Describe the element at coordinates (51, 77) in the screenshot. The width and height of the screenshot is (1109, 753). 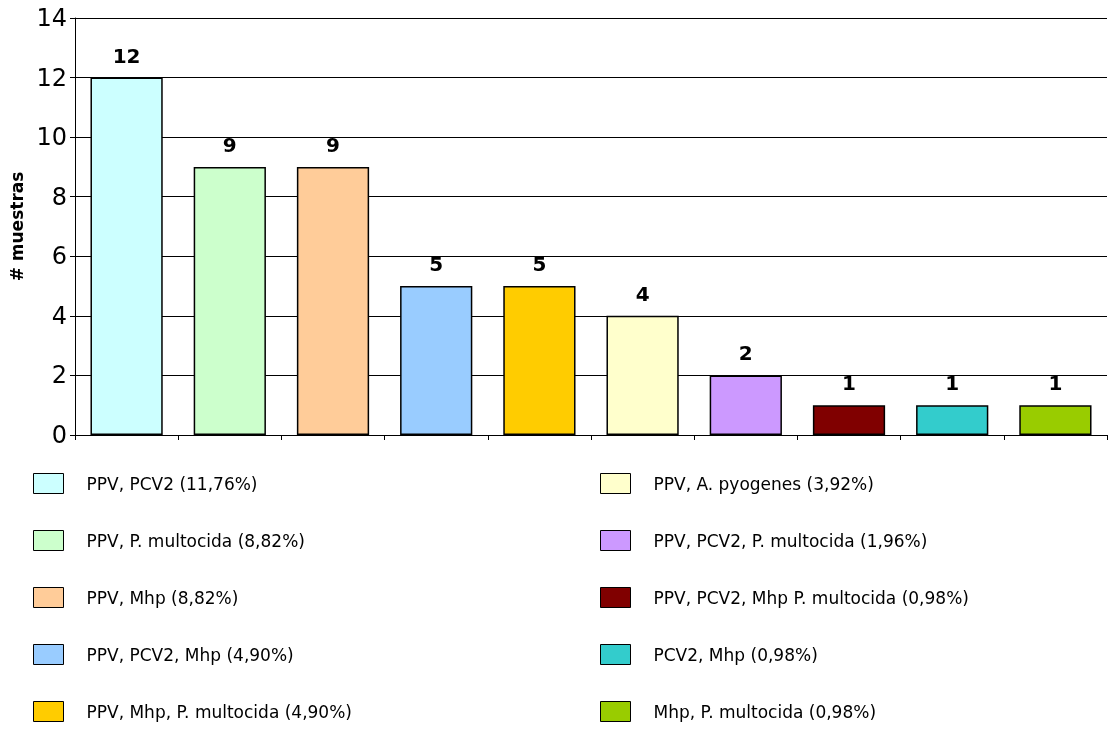
I see `y-tick-label: 12` at that location.